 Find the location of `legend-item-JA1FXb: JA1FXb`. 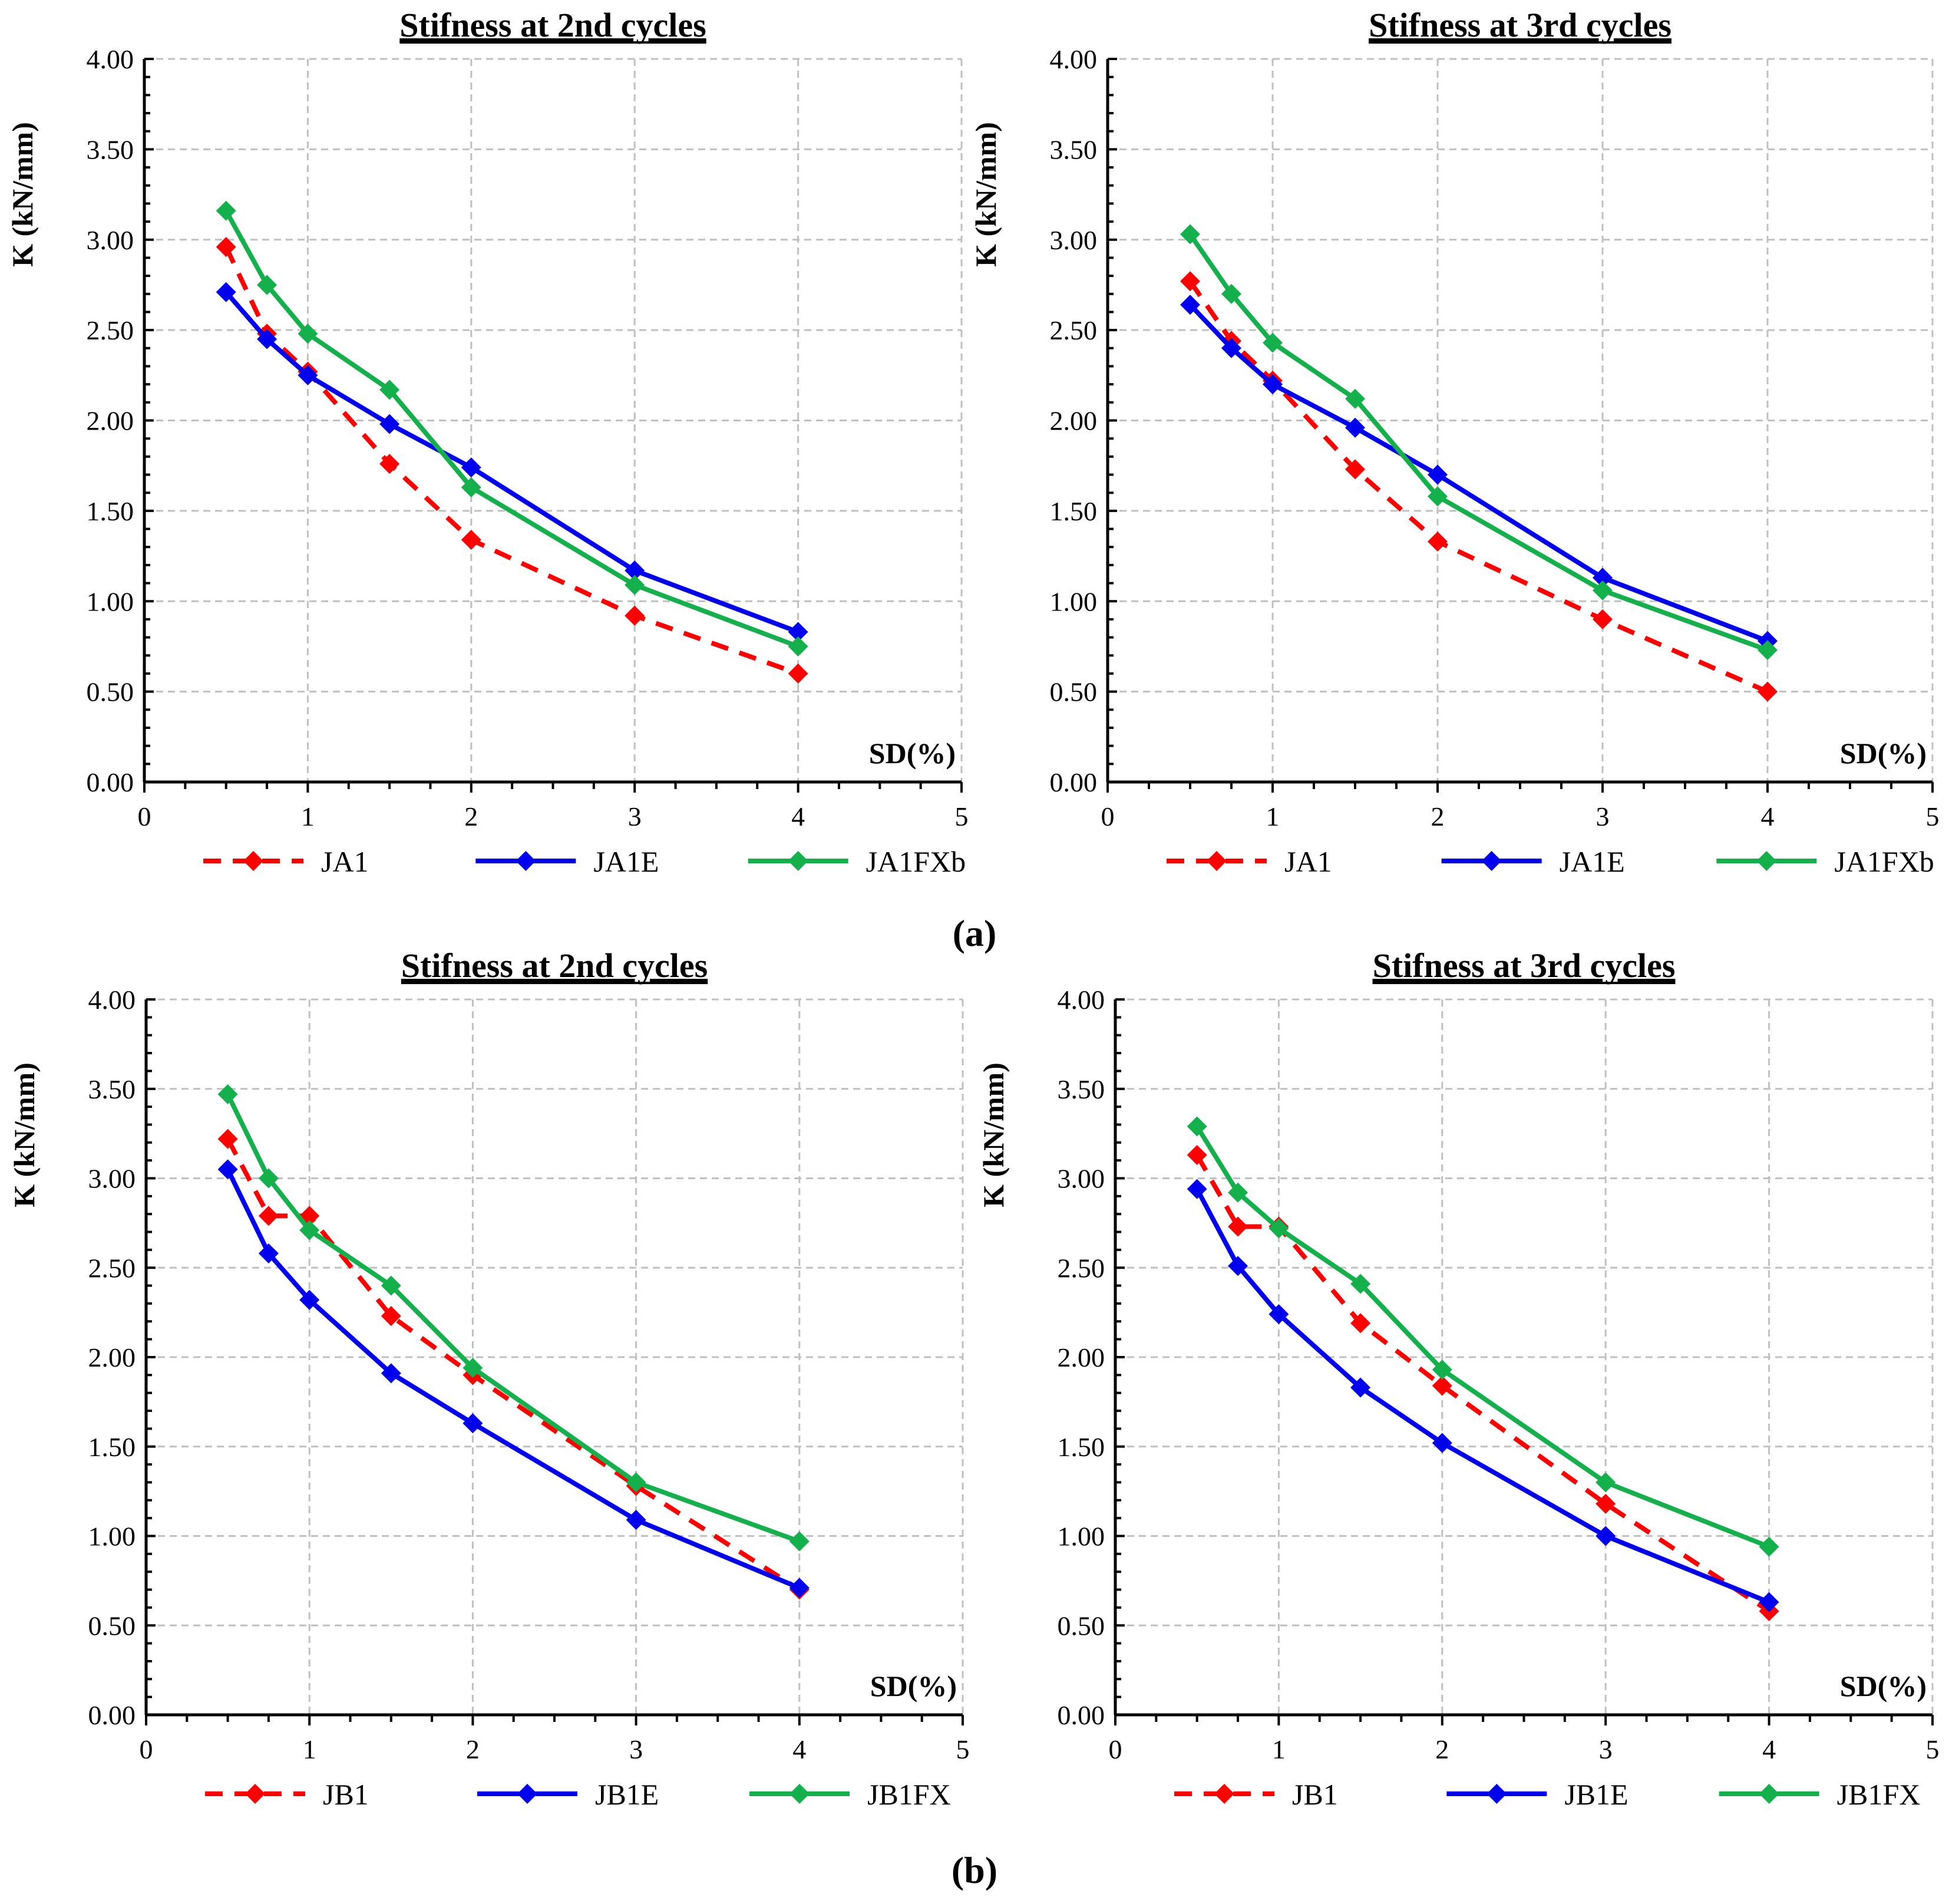

legend-item-JA1FXb: JA1FXb is located at coordinates (857, 861).